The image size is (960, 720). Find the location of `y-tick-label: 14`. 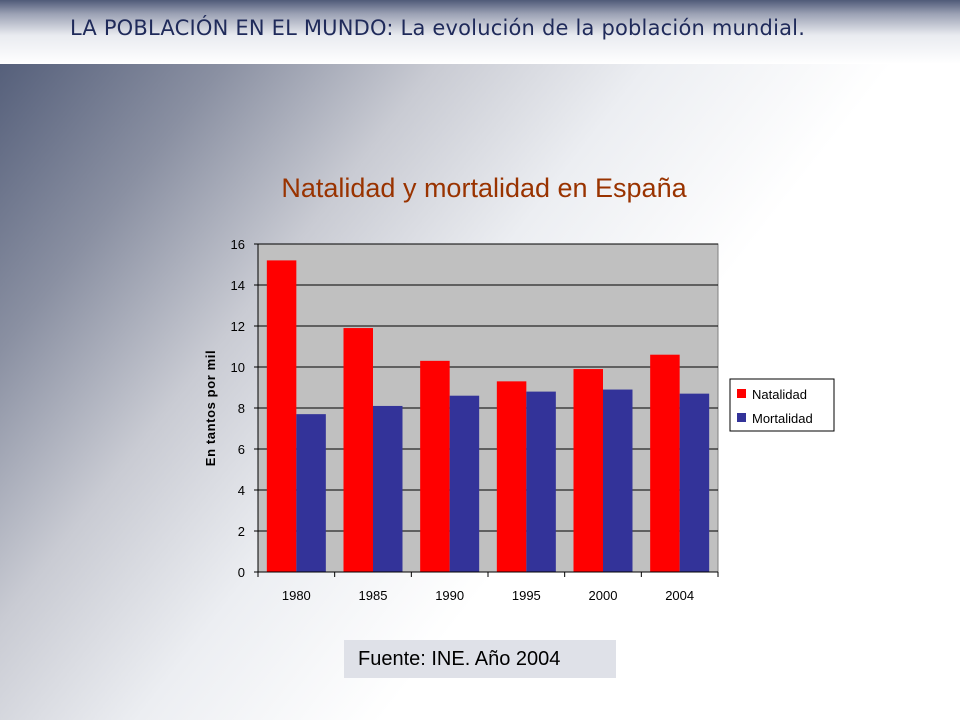

y-tick-label: 14 is located at coordinates (238, 285).